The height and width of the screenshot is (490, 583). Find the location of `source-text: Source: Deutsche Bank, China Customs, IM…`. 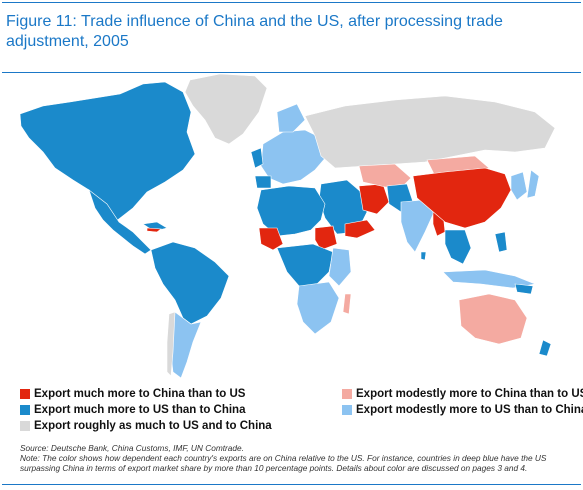

source-text: Source: Deutsche Bank, China Customs, IM… is located at coordinates (297, 448).